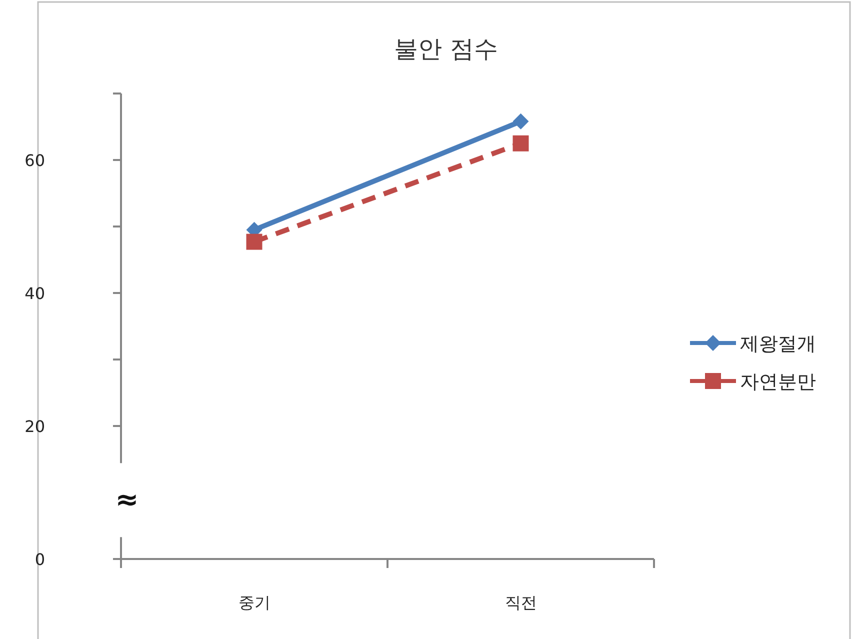 The height and width of the screenshot is (639, 852). Describe the element at coordinates (34, 293) in the screenshot. I see `y-tick-label: 40` at that location.